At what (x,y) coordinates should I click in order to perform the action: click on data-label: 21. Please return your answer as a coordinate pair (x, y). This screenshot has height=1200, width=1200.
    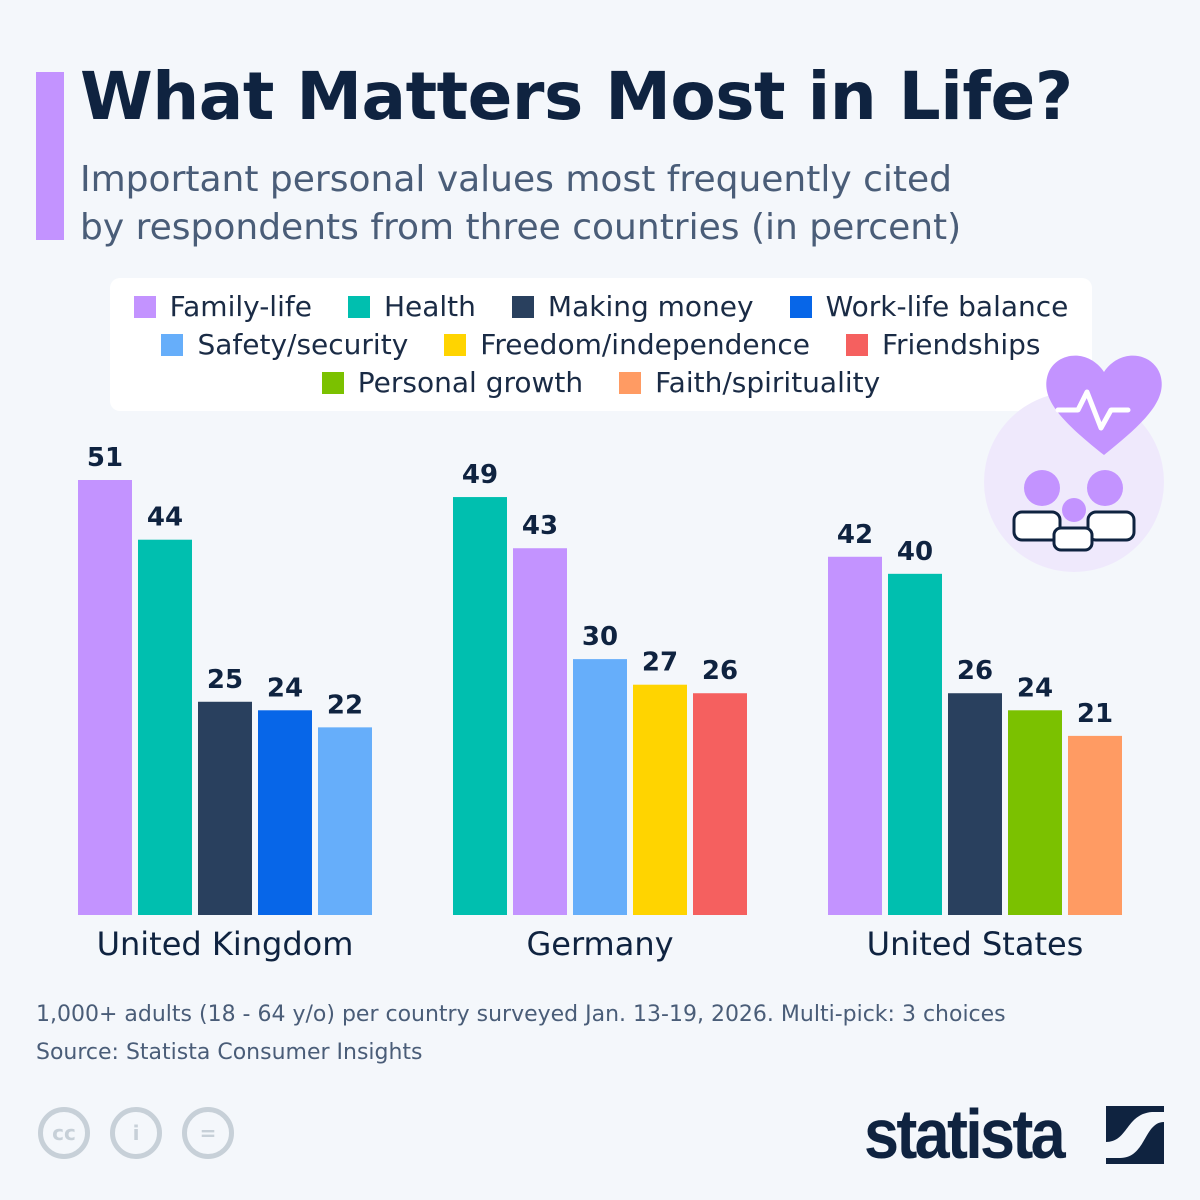
    Looking at the image, I should click on (1095, 714).